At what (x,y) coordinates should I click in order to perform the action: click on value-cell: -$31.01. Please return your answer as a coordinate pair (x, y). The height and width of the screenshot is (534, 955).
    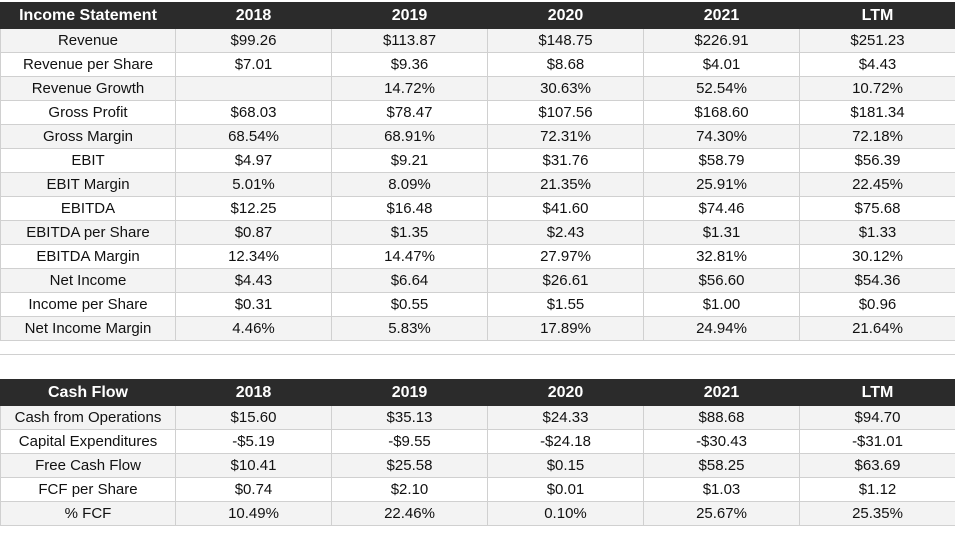
    Looking at the image, I should click on (877, 441).